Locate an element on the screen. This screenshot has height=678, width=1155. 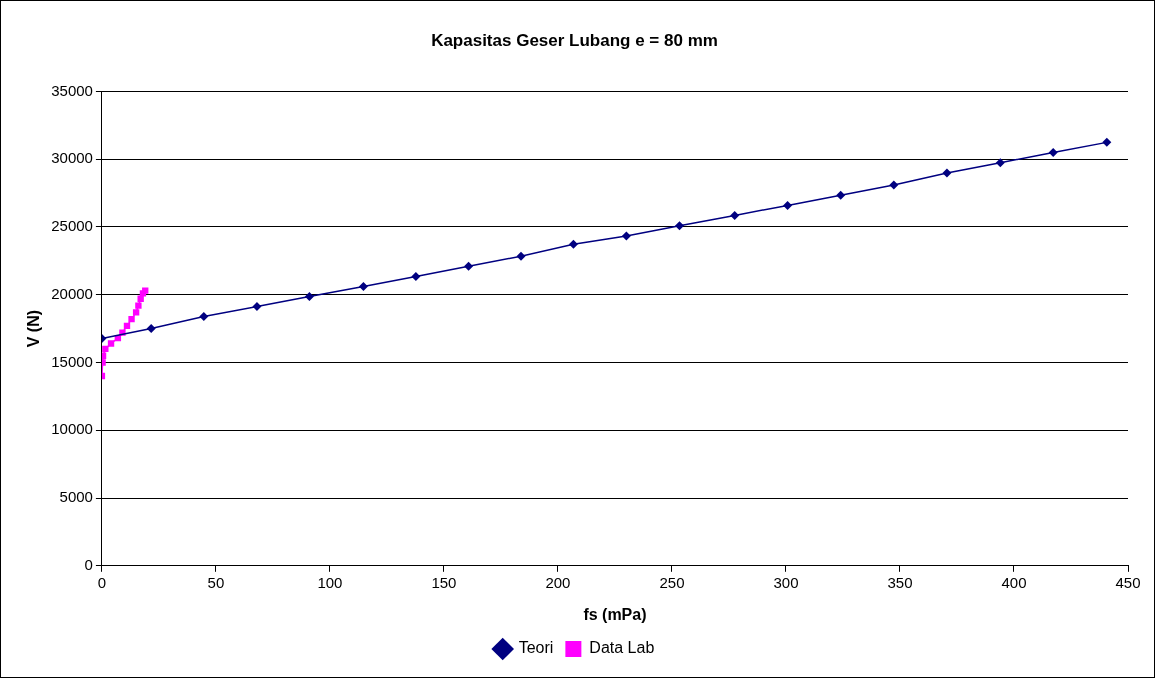
chart-title: Kapasitas Geser Lubang e = 80 mm is located at coordinates (574, 40).